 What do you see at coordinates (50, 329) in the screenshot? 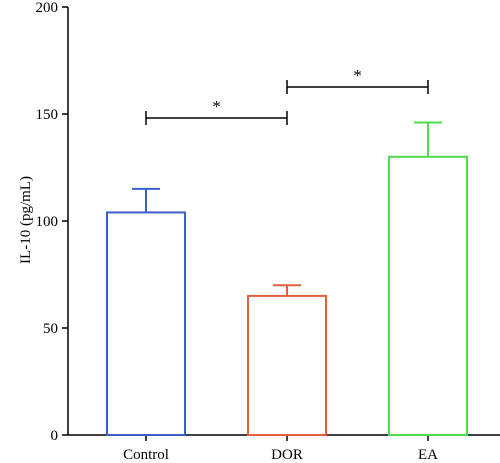
I see `y-tick-label: 50` at bounding box center [50, 329].